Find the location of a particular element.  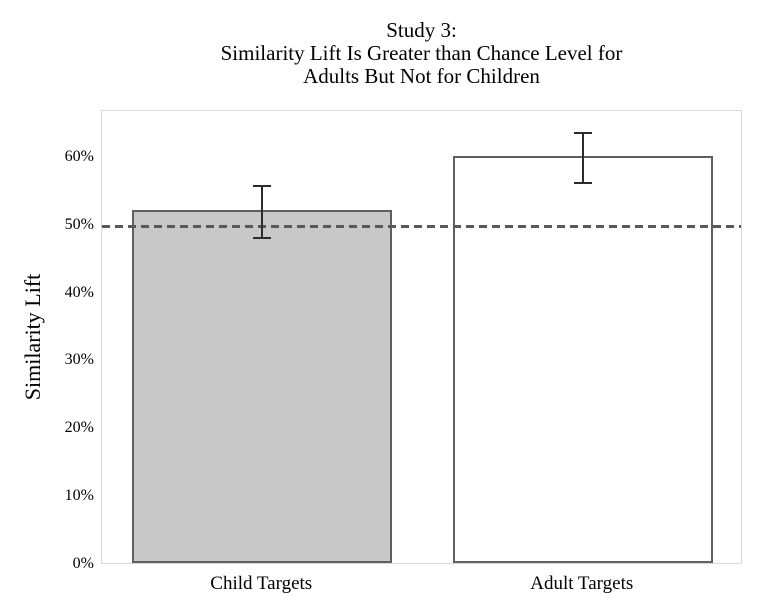

x-category-label-adult-targets: Adult Targets is located at coordinates (582, 583).